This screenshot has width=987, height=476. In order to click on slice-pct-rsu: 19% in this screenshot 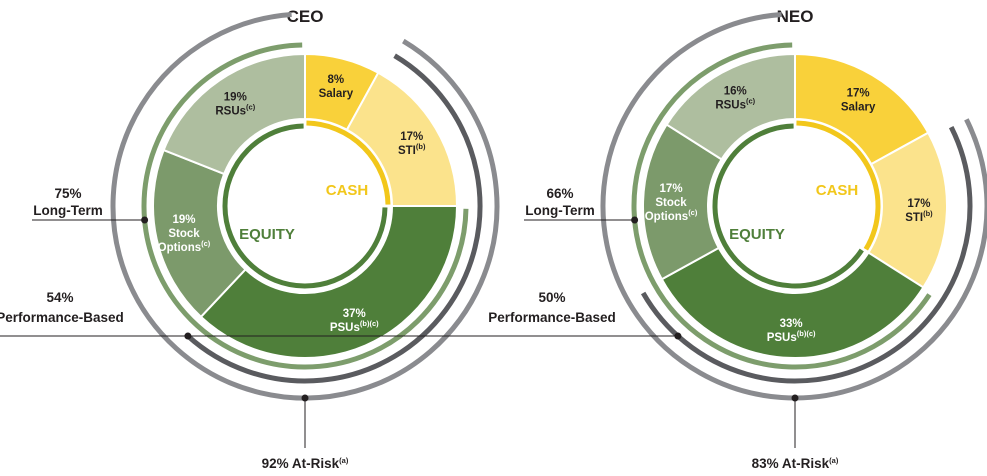, I will do `click(235, 97)`.